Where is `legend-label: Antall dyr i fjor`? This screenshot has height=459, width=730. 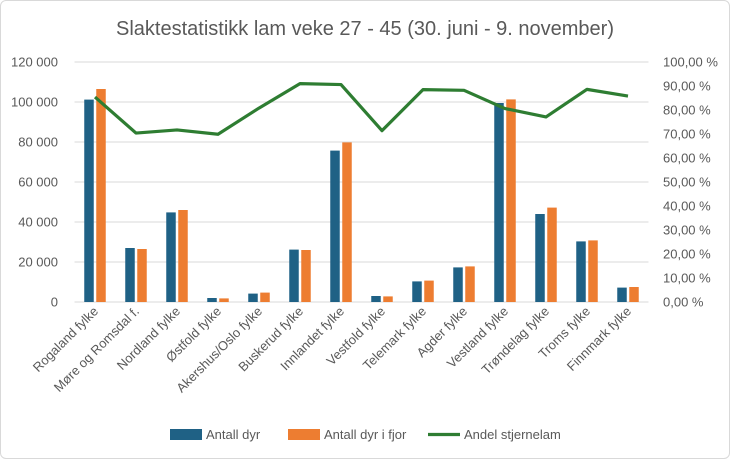
legend-label: Antall dyr i fjor is located at coordinates (365, 434).